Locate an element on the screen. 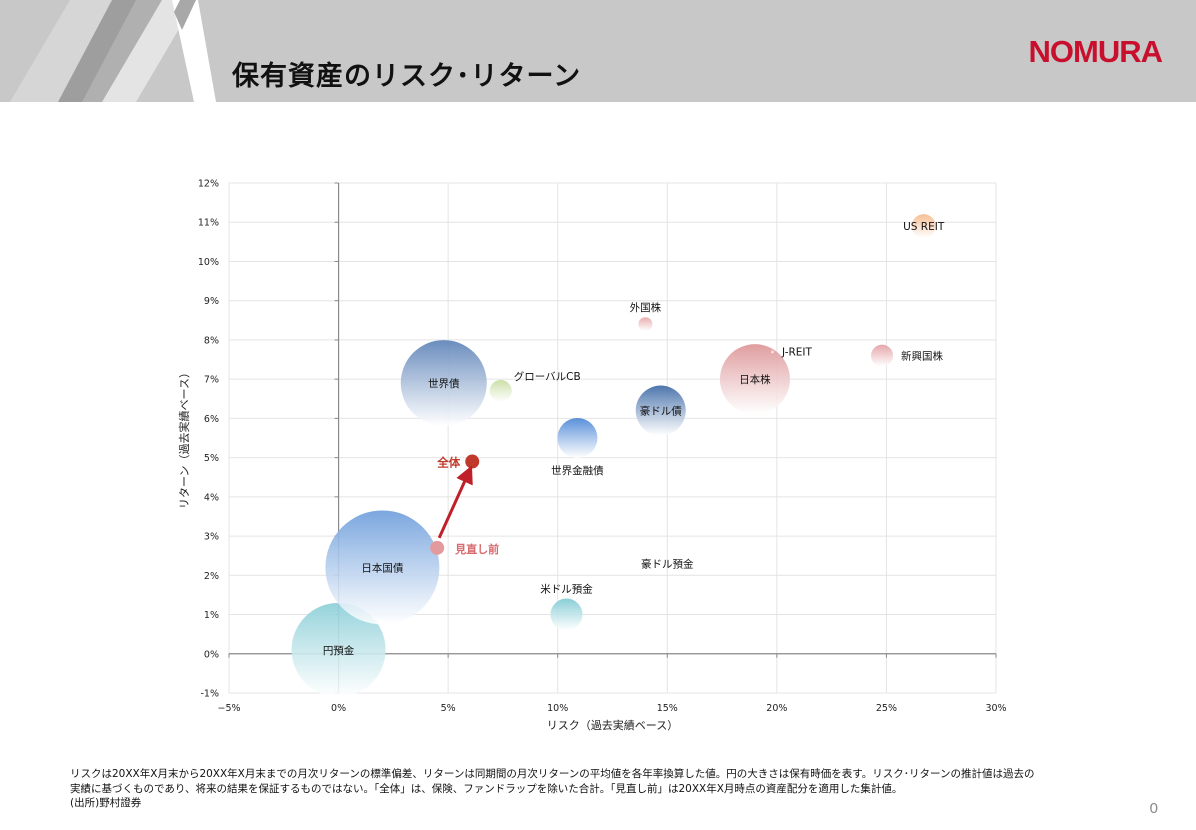 This screenshot has width=1196, height=830. bubble-label: 米ドル預金 is located at coordinates (566, 589).